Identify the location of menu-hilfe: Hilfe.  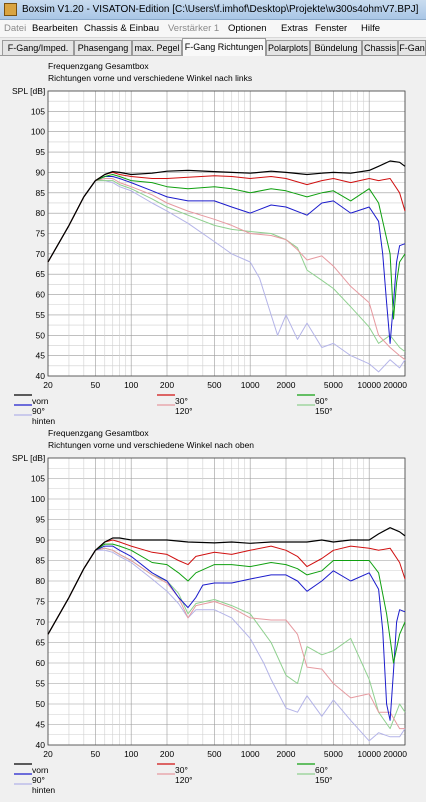
(371, 28).